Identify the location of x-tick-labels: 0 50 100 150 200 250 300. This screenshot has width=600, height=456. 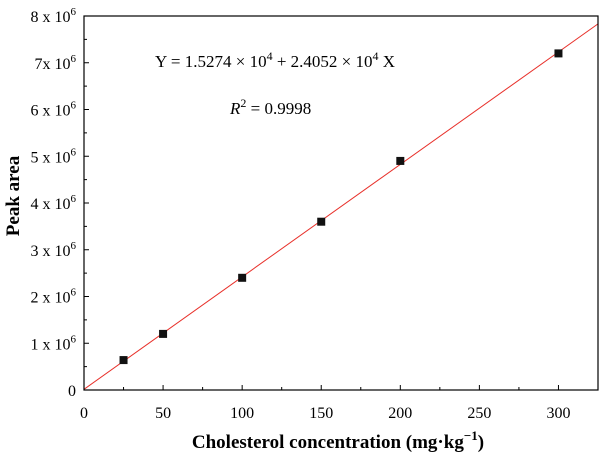
(325, 413).